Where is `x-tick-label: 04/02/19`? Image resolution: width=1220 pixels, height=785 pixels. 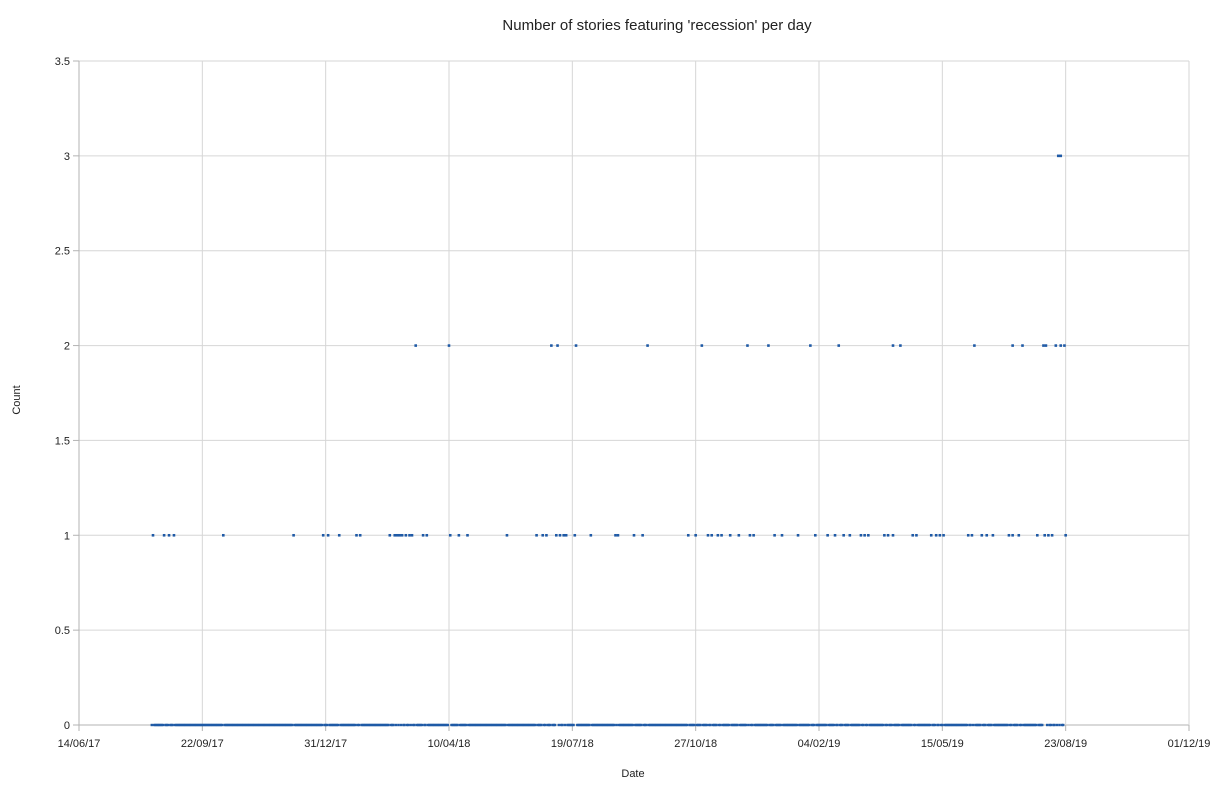
x-tick-label: 04/02/19 is located at coordinates (819, 744).